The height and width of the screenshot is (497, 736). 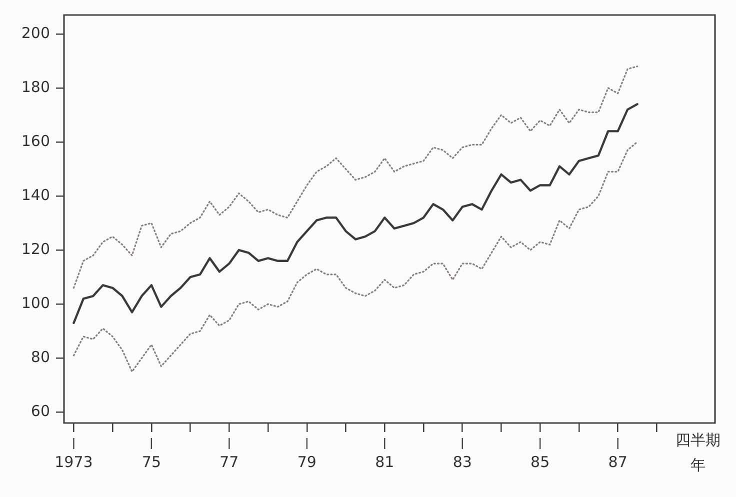 I want to click on x-tick-label: 75, so click(x=151, y=461).